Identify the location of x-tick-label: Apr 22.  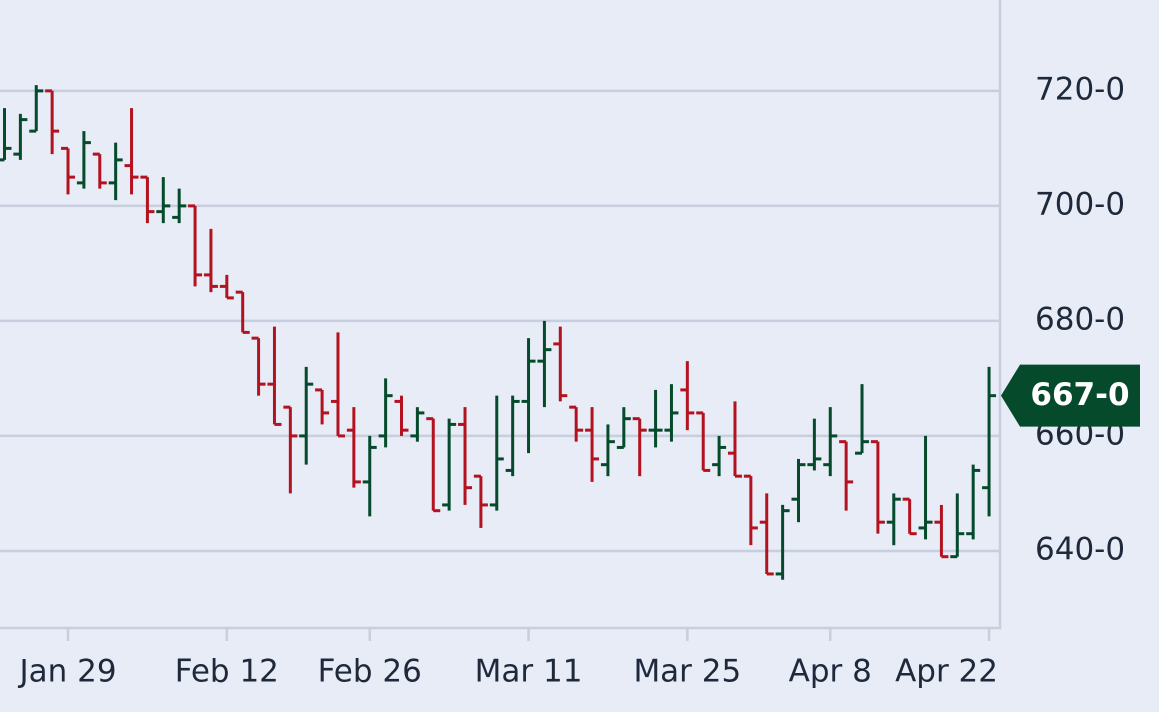
(946, 672).